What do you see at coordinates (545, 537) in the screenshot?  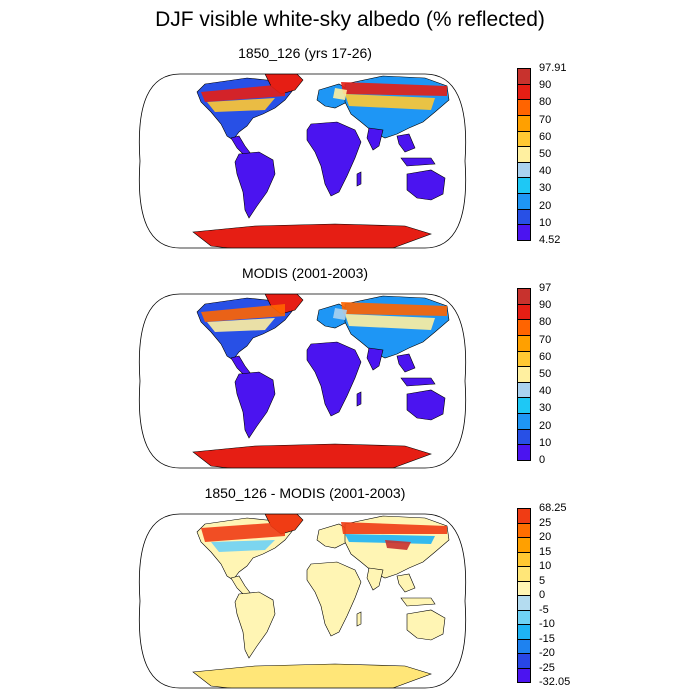 I see `colorbar-label: 20` at bounding box center [545, 537].